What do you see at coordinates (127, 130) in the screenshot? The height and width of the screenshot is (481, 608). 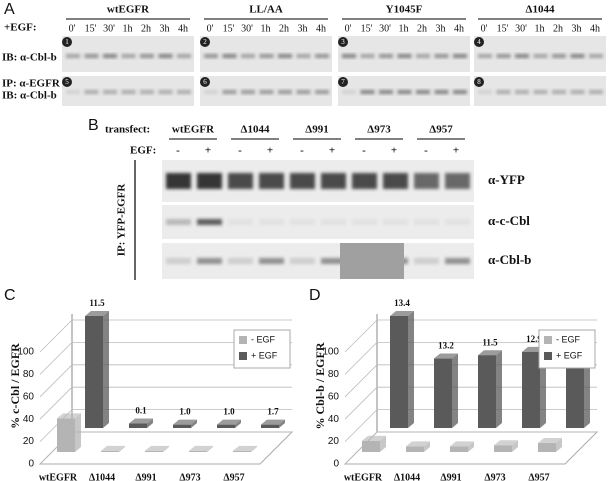 I see `transfect-label: transfect:` at bounding box center [127, 130].